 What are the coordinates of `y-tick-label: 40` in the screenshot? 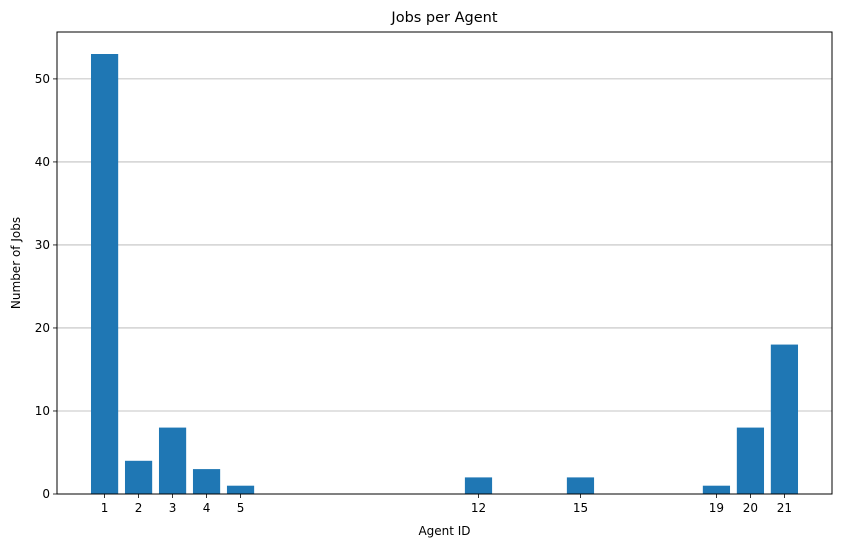 It's located at (42, 162).